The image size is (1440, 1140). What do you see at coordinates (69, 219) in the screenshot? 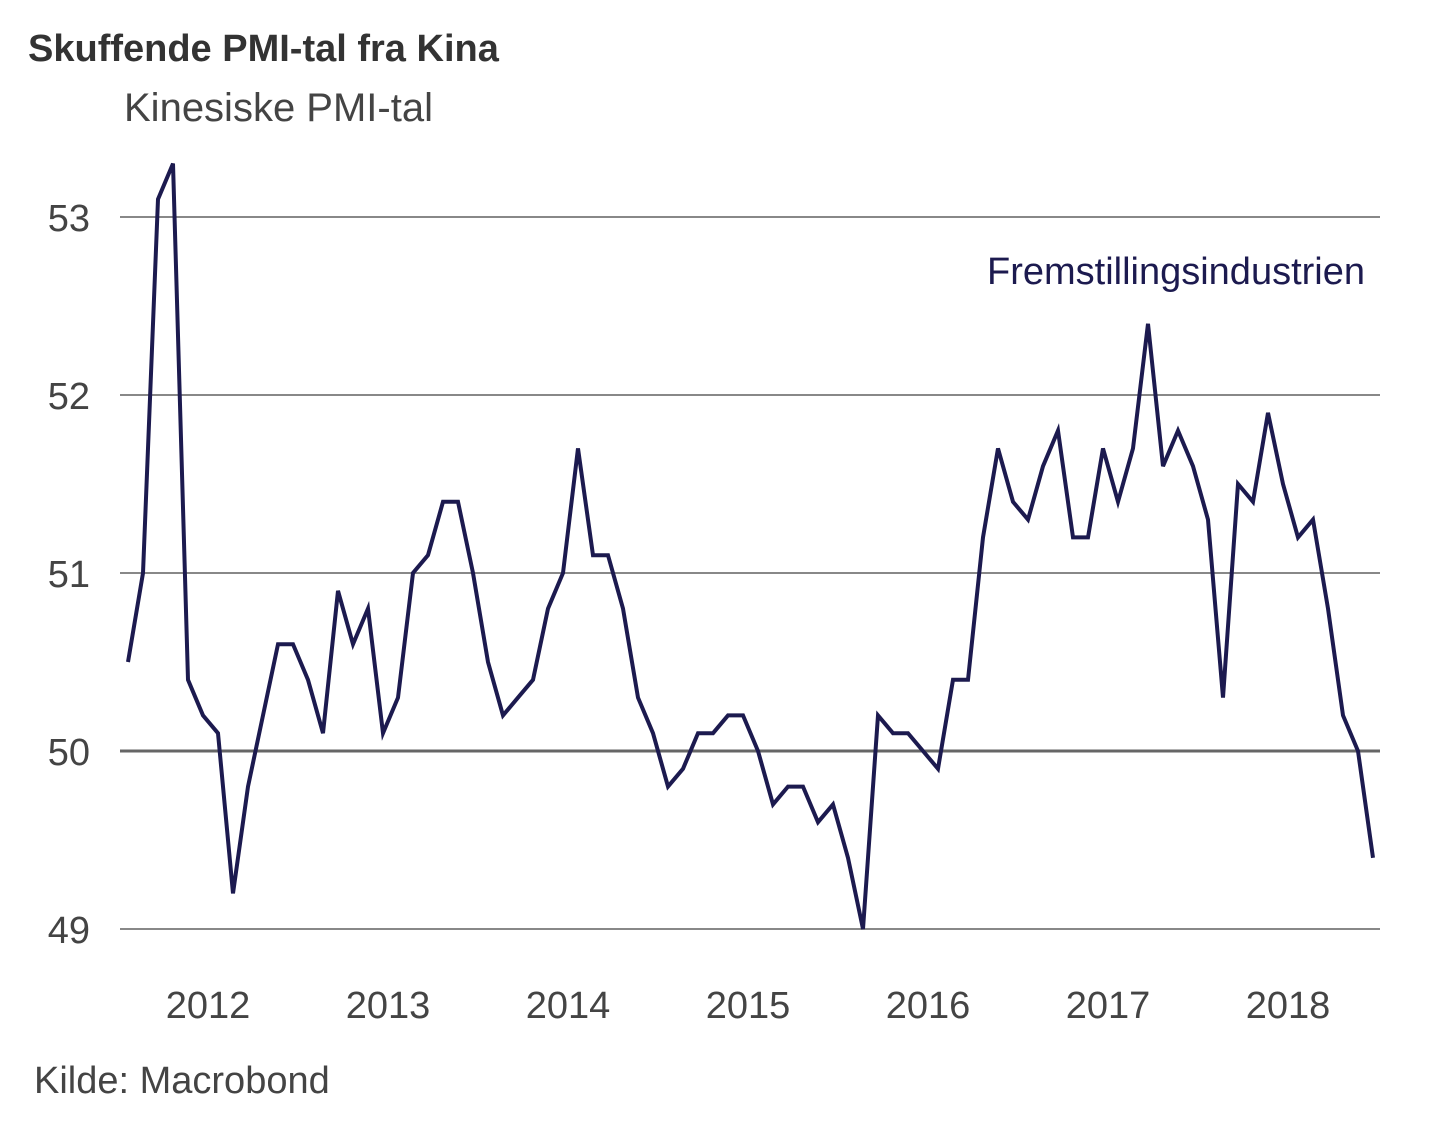
I see `y-tick-label: 53` at bounding box center [69, 219].